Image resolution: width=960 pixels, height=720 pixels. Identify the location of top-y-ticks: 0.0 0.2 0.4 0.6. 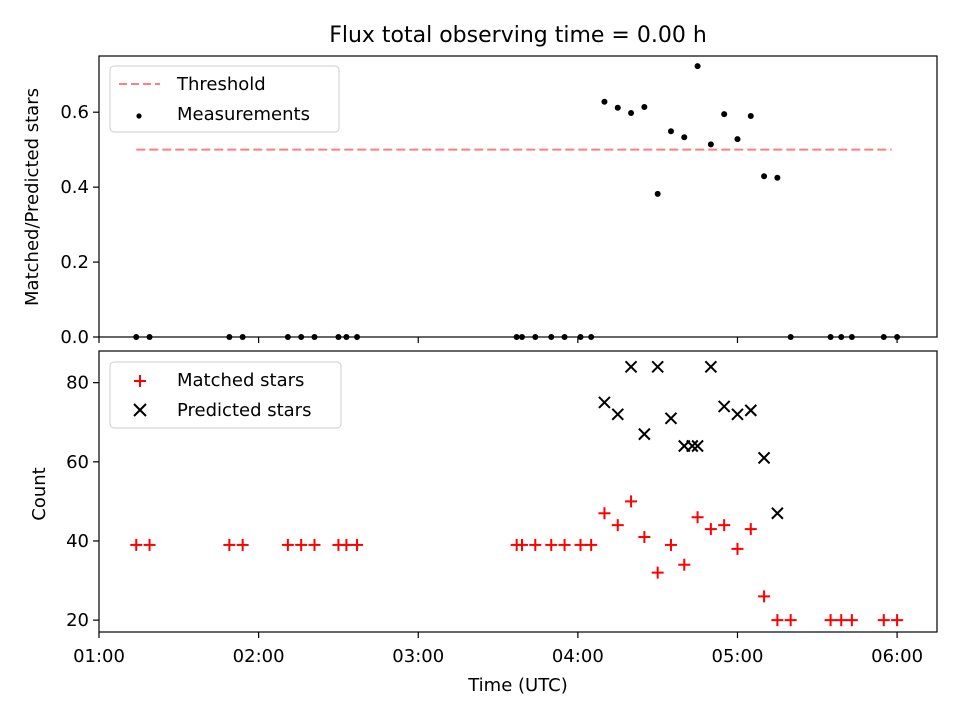
(79, 225).